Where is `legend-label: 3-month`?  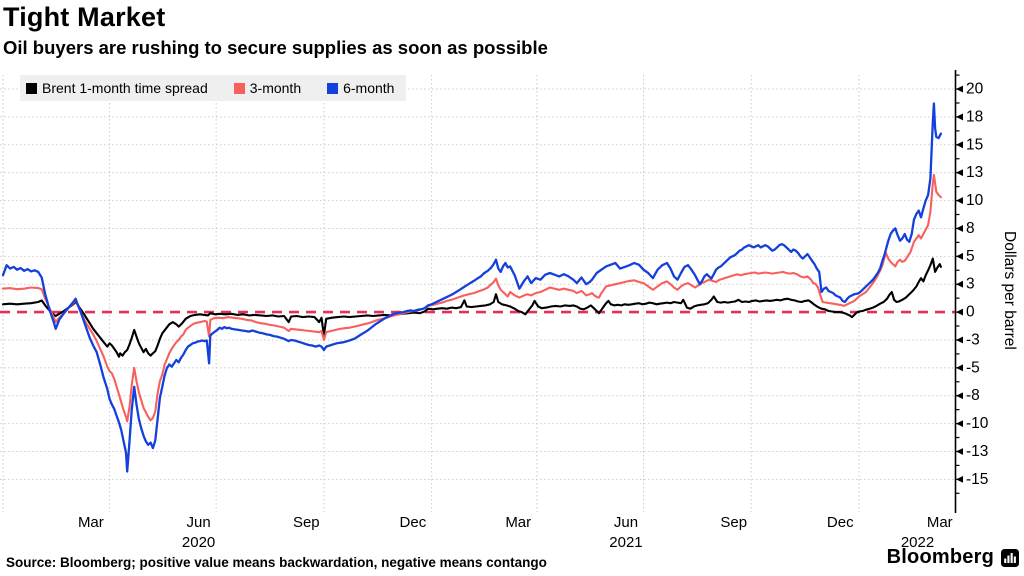
legend-label: 3-month is located at coordinates (275, 88).